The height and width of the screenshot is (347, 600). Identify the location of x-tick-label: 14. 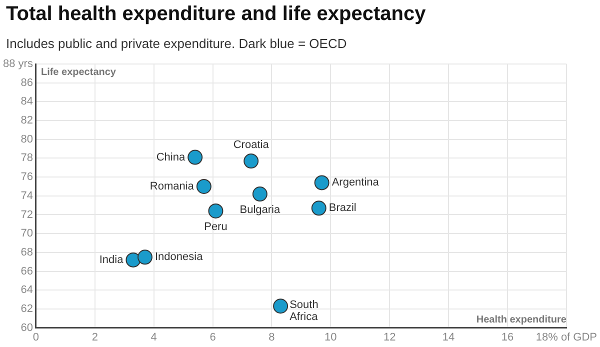
(448, 337).